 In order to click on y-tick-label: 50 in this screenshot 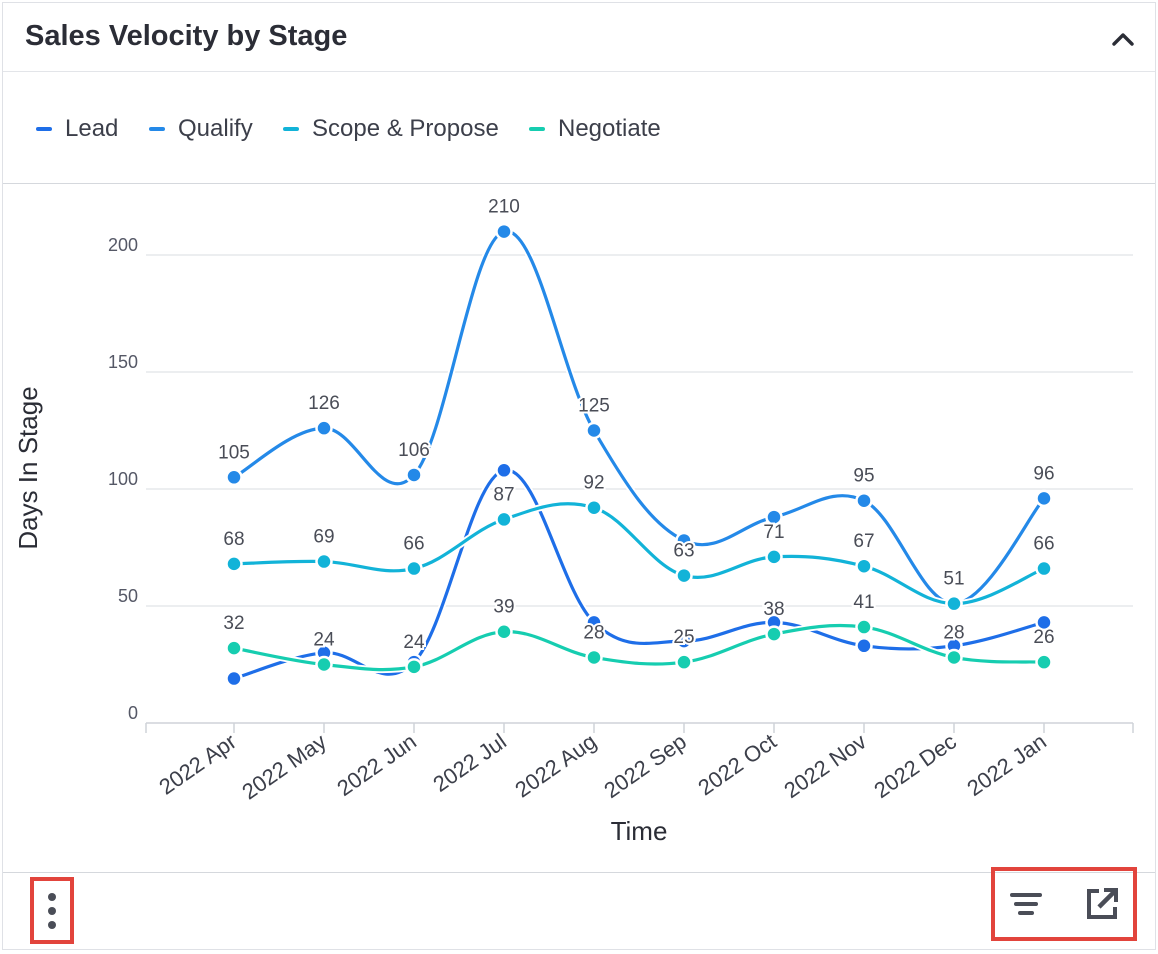, I will do `click(128, 596)`.